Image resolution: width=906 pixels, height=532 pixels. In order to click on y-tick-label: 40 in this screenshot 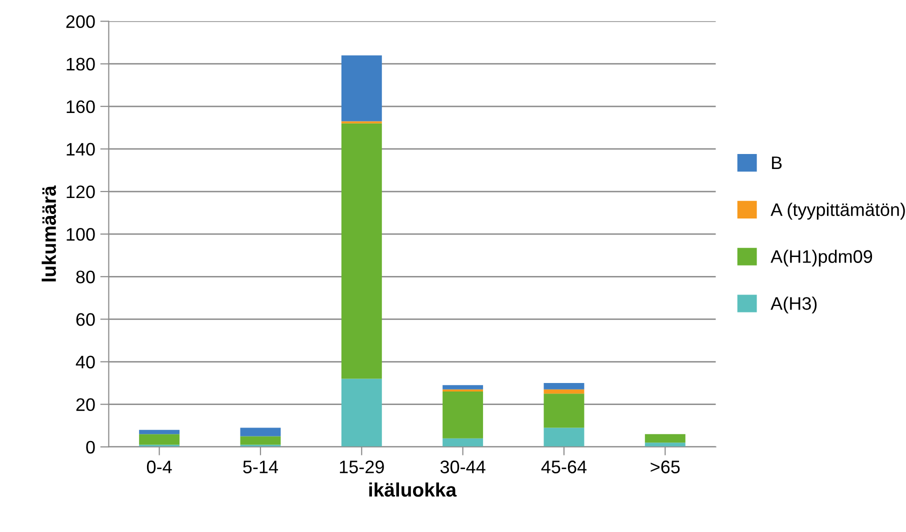, I will do `click(85, 362)`.